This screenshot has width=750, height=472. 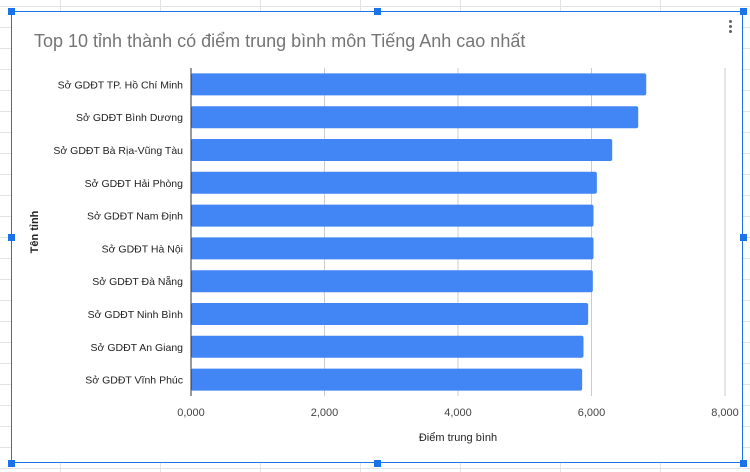 I want to click on resize-handle-bottom-left, so click(x=11, y=463).